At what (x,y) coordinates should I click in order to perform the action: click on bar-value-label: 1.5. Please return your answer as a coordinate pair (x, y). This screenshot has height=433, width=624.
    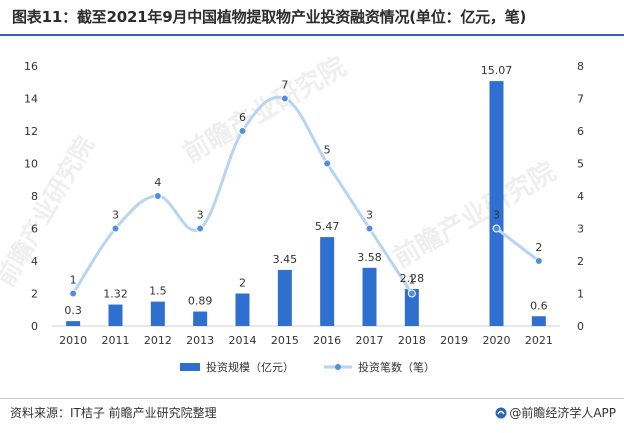
    Looking at the image, I should click on (158, 291).